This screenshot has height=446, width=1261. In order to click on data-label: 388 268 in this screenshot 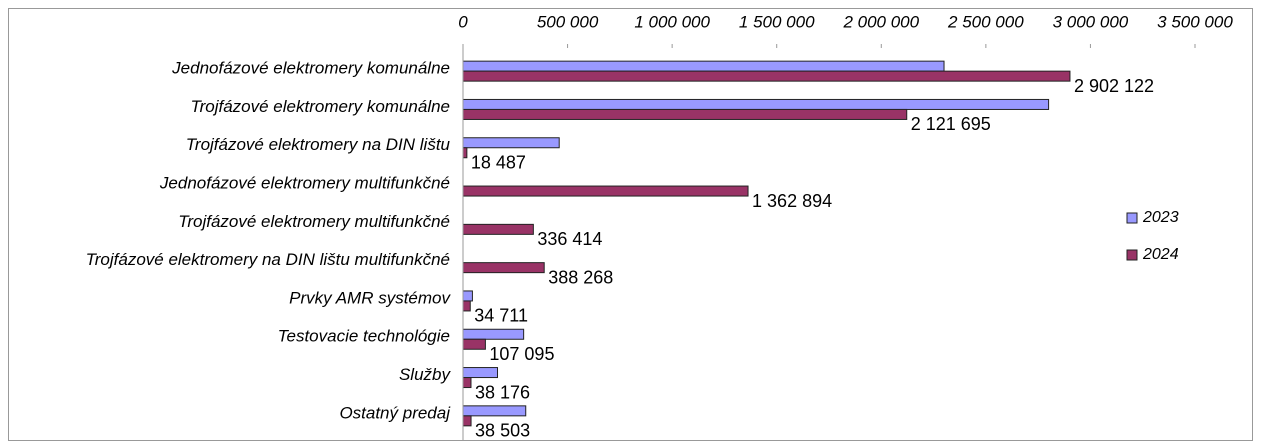, I will do `click(580, 277)`.